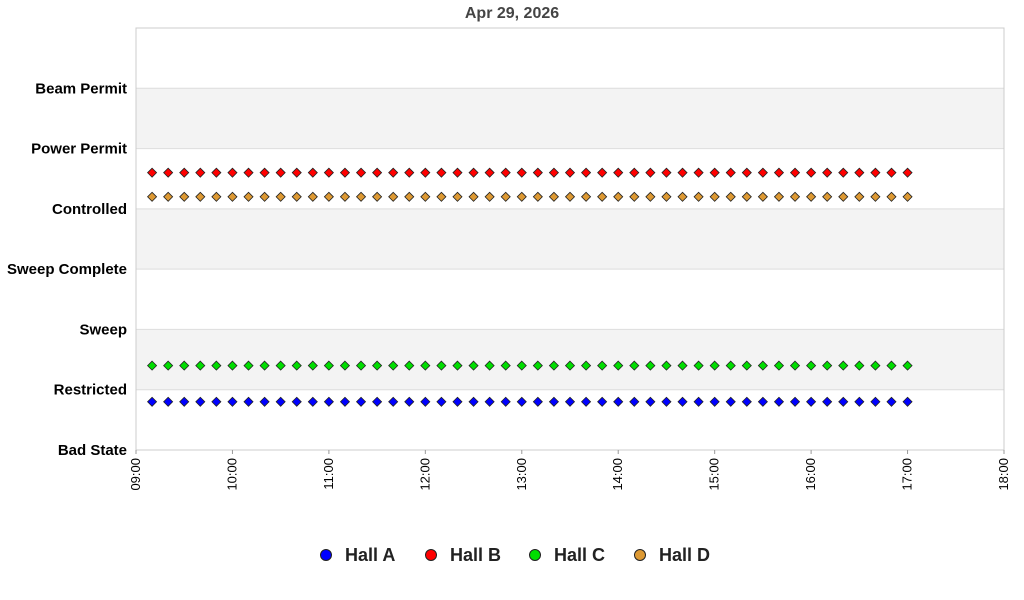 The height and width of the screenshot is (600, 1024). What do you see at coordinates (512, 13) in the screenshot?
I see `chart-title: Apr 29, 2026` at bounding box center [512, 13].